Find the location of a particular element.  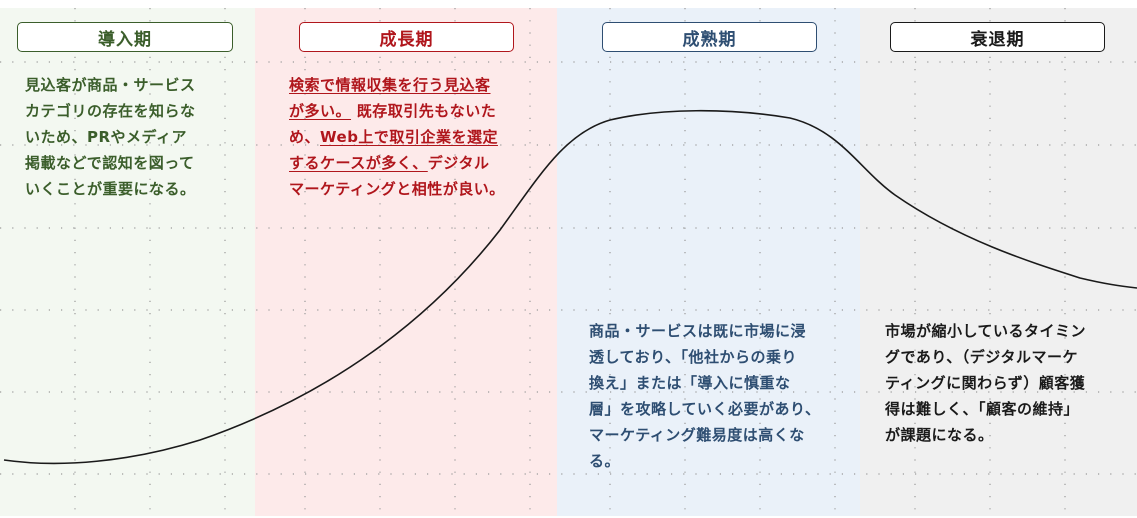

description-line: 検索で情報収集を行う見込客 is located at coordinates (390, 85).